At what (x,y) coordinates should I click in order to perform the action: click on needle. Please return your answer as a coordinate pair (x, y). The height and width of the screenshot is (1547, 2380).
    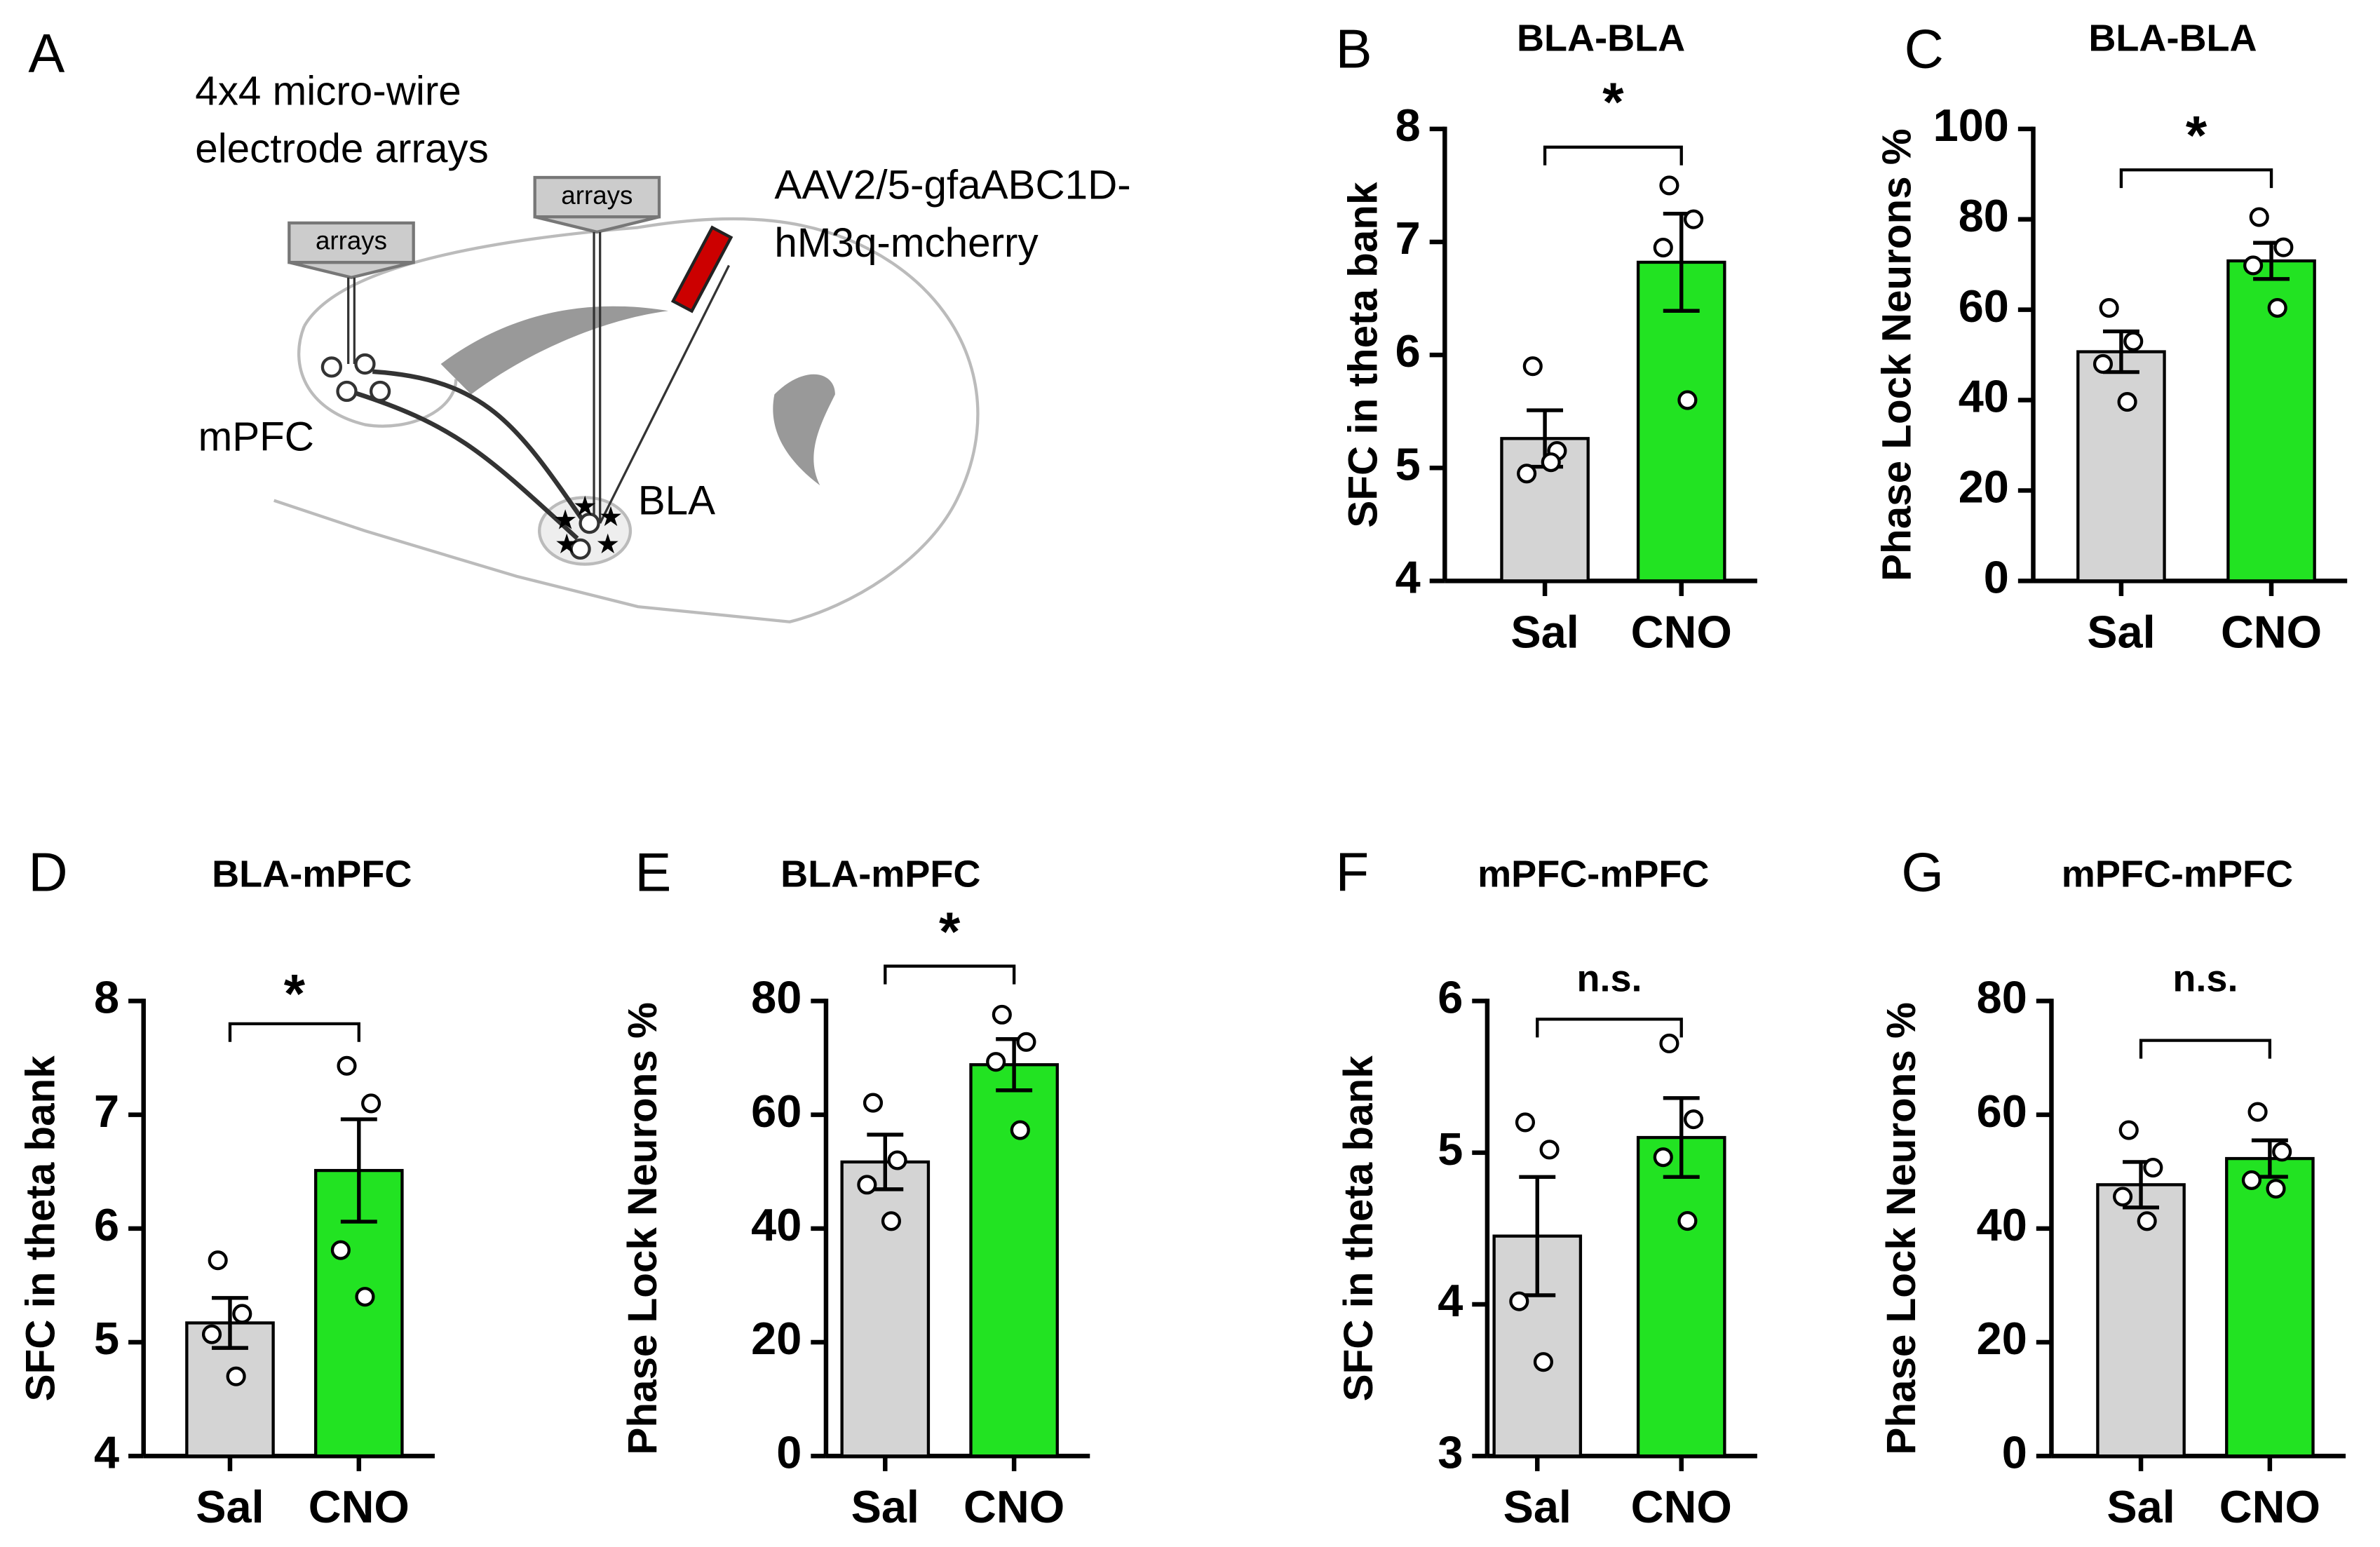
    Looking at the image, I should click on (664, 394).